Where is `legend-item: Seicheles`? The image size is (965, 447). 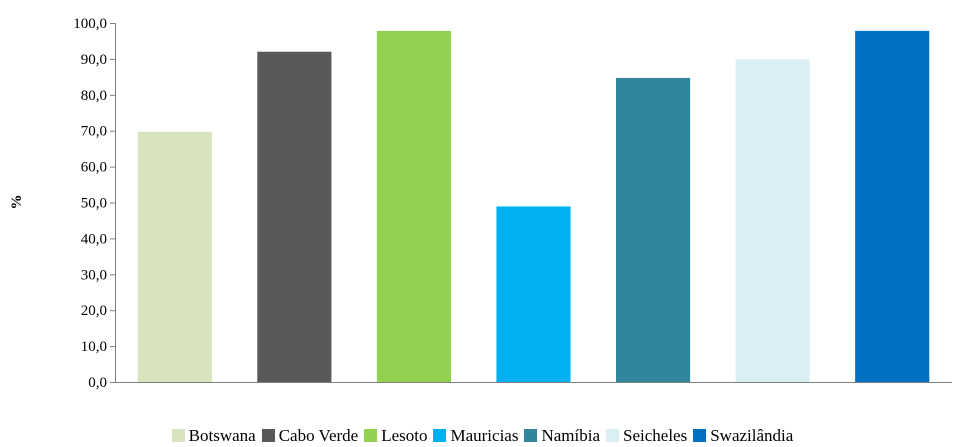
legend-item: Seicheles is located at coordinates (646, 436).